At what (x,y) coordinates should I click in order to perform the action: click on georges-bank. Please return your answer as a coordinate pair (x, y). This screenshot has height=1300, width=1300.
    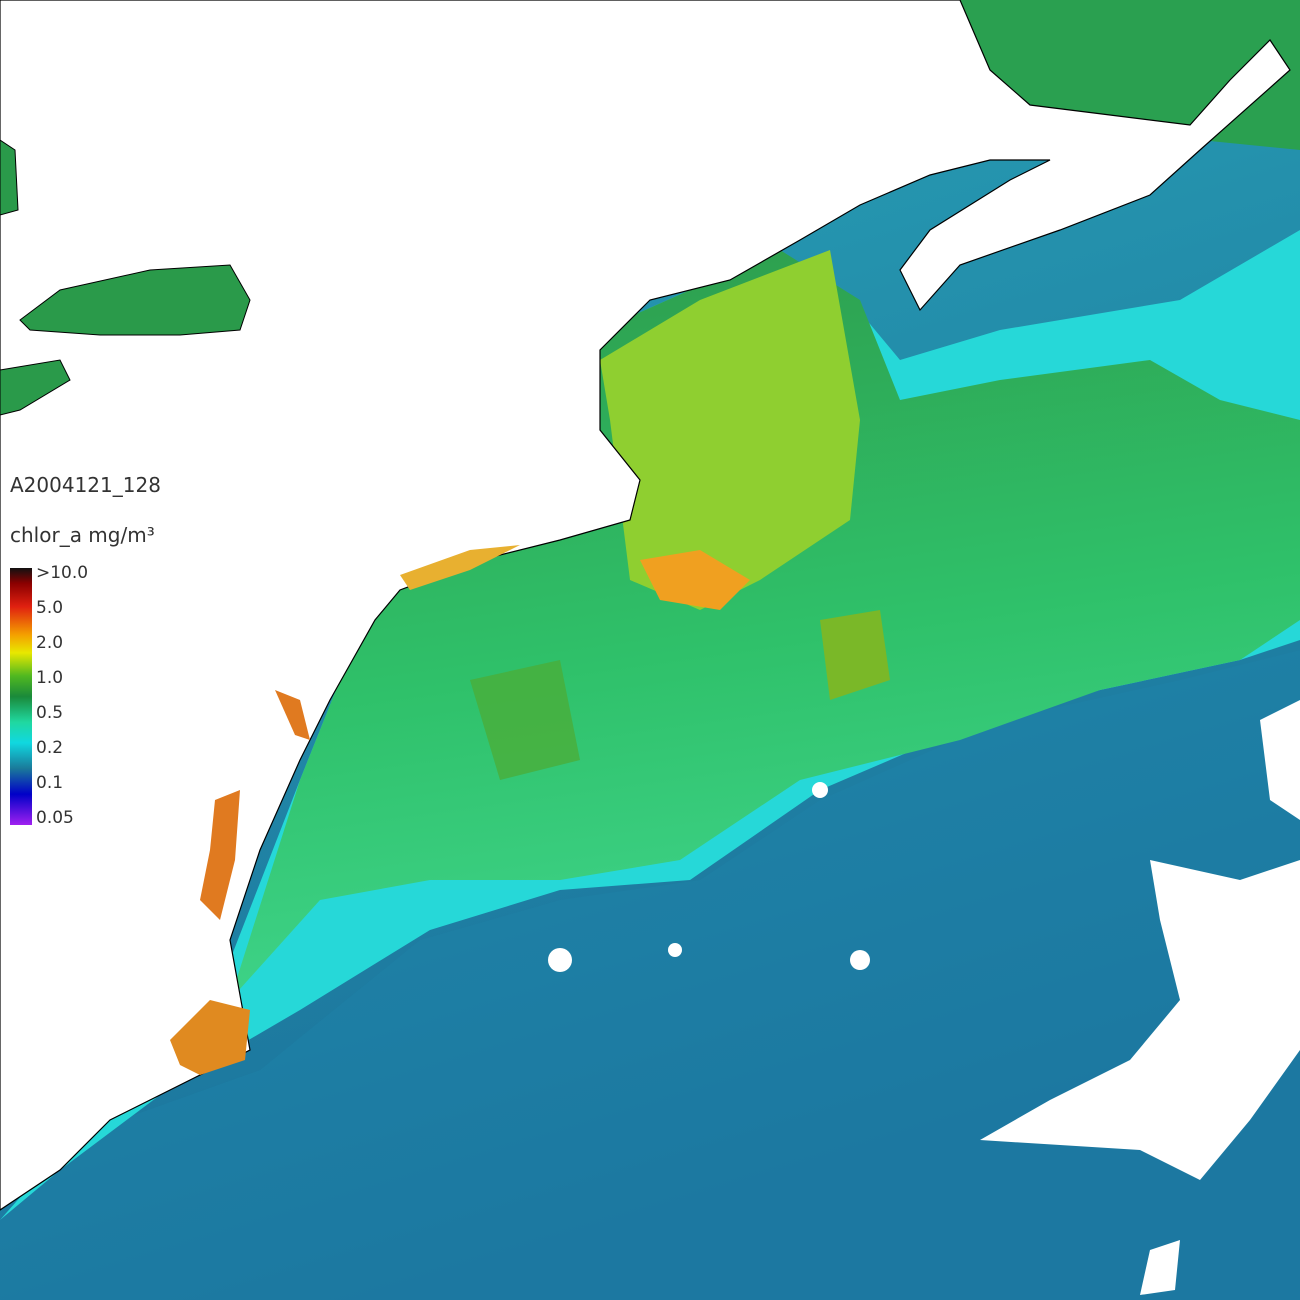
    Looking at the image, I should click on (695, 580).